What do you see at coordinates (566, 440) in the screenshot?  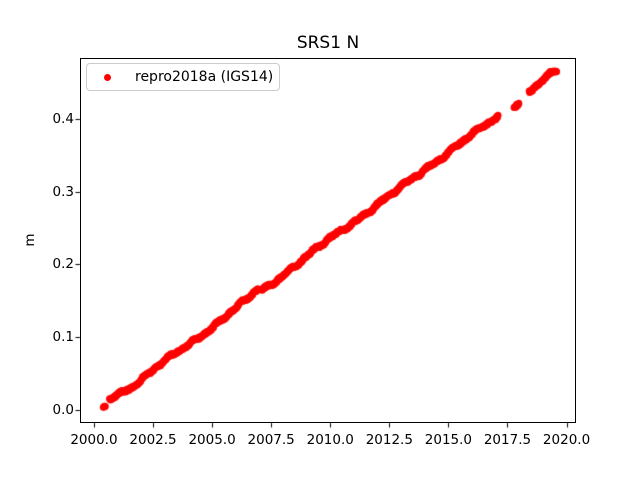 I see `x-tick-label: 2020.0` at bounding box center [566, 440].